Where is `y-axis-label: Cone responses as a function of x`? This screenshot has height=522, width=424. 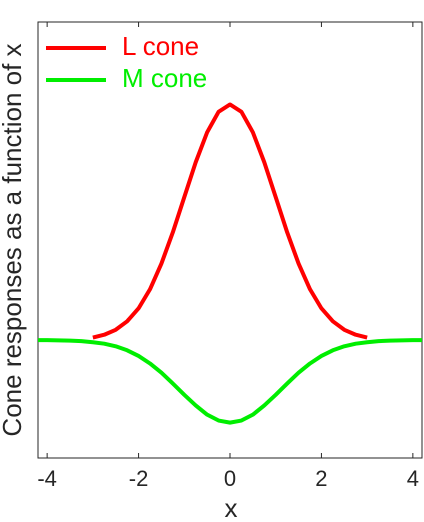 y-axis-label: Cone responses as a function of x is located at coordinates (13, 239).